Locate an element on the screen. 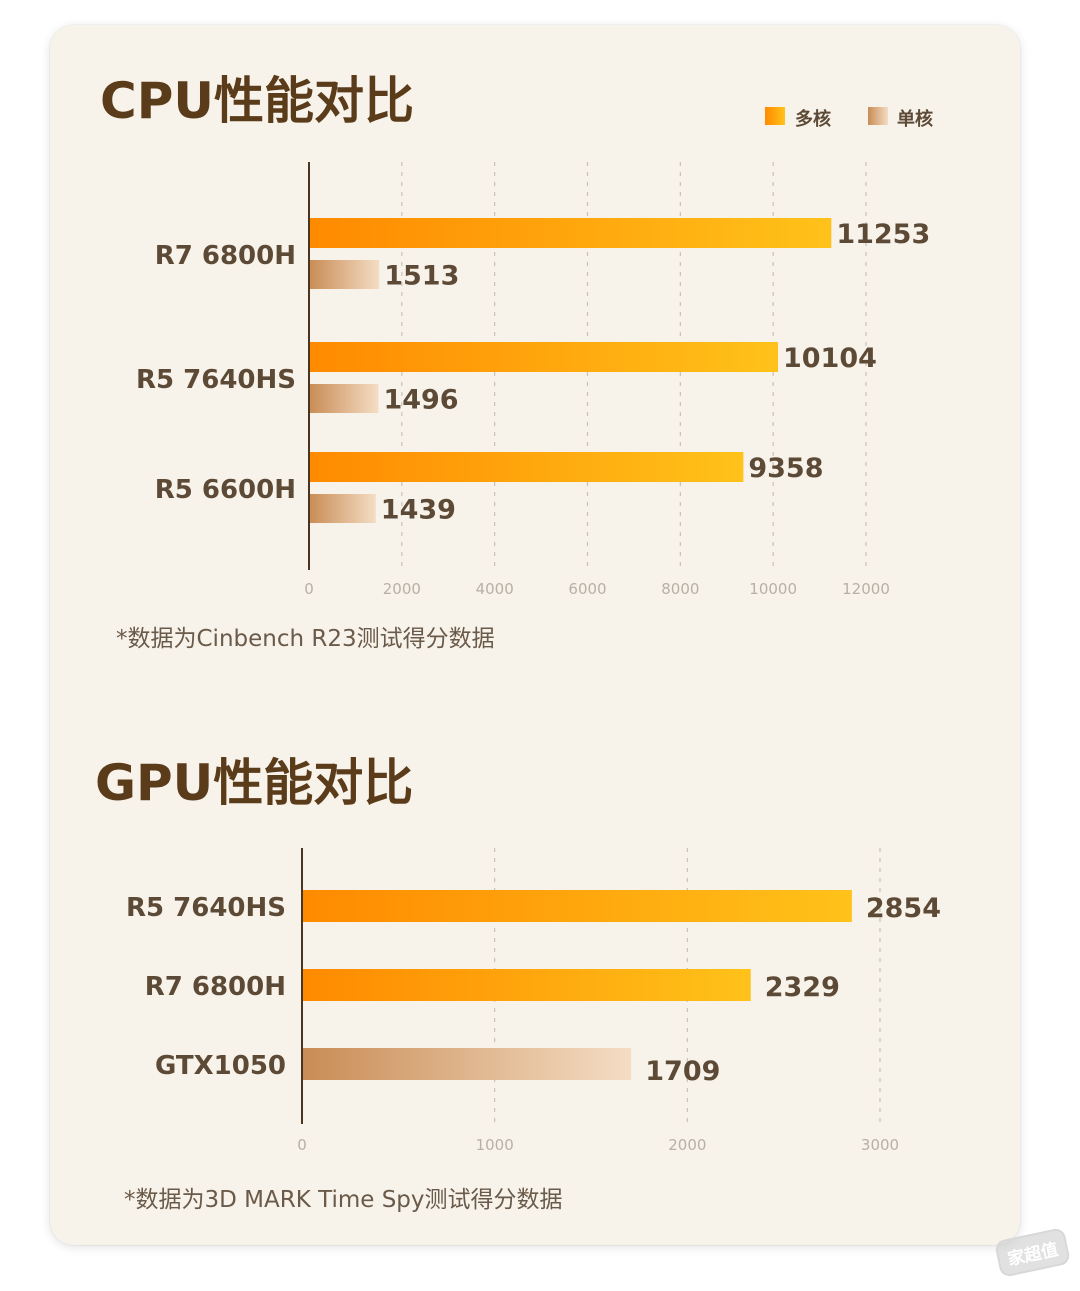  gpu-bars: 2854 R5 7640HS 2329 R7 6800H 1709 GTX1050 is located at coordinates (533, 988).